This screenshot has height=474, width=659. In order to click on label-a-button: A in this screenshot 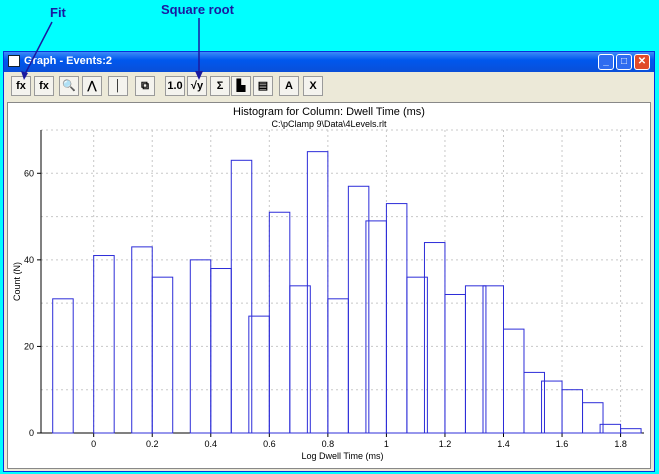, I will do `click(289, 86)`.